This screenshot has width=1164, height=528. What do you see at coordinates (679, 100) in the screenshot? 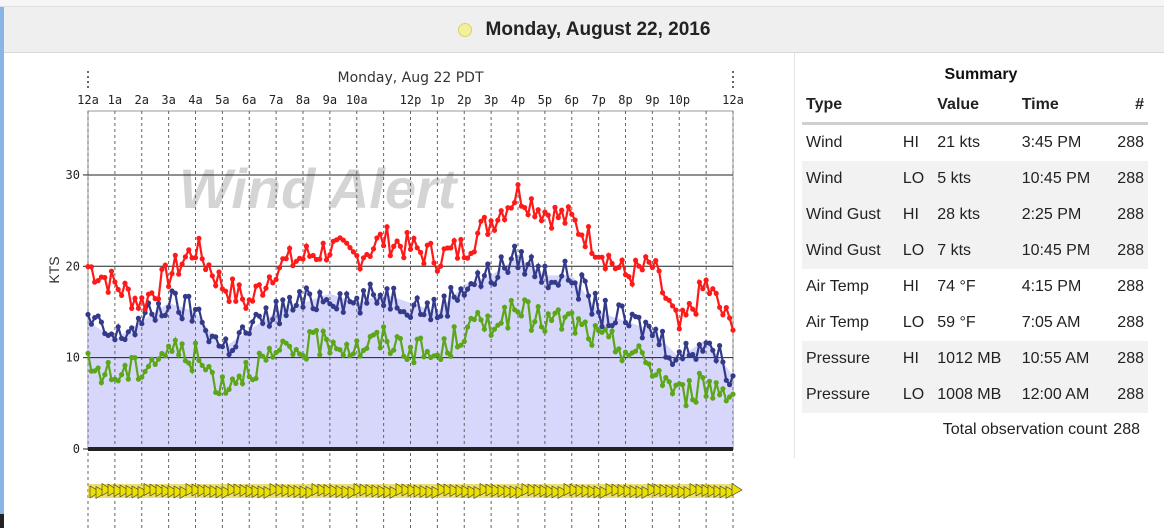
I see `x-tick-label: 10p` at bounding box center [679, 100].